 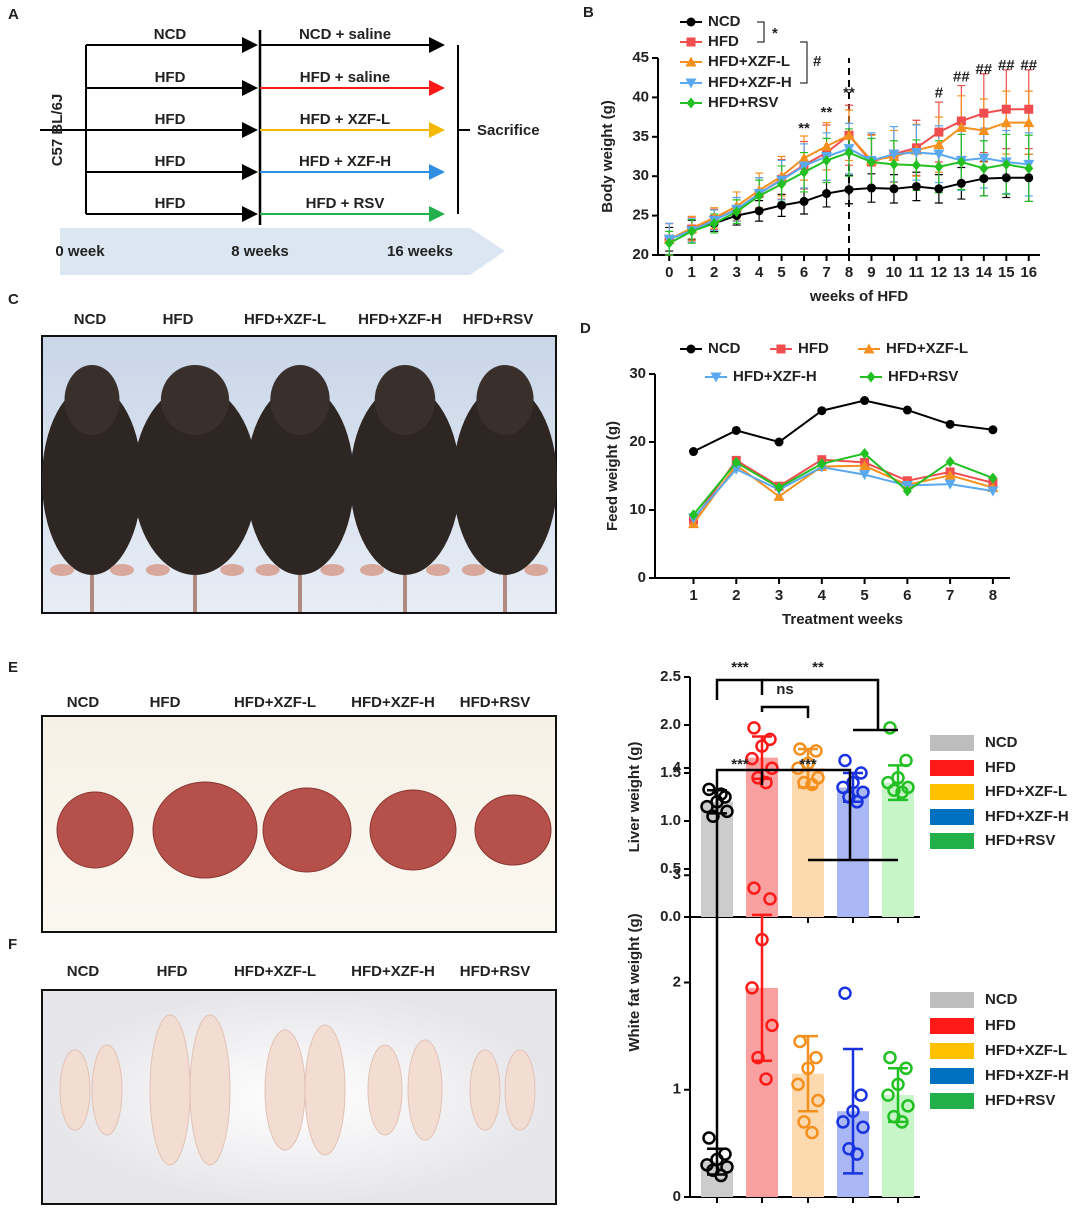 What do you see at coordinates (57, 130) in the screenshot?
I see `strain-label: C57 BL/6J` at bounding box center [57, 130].